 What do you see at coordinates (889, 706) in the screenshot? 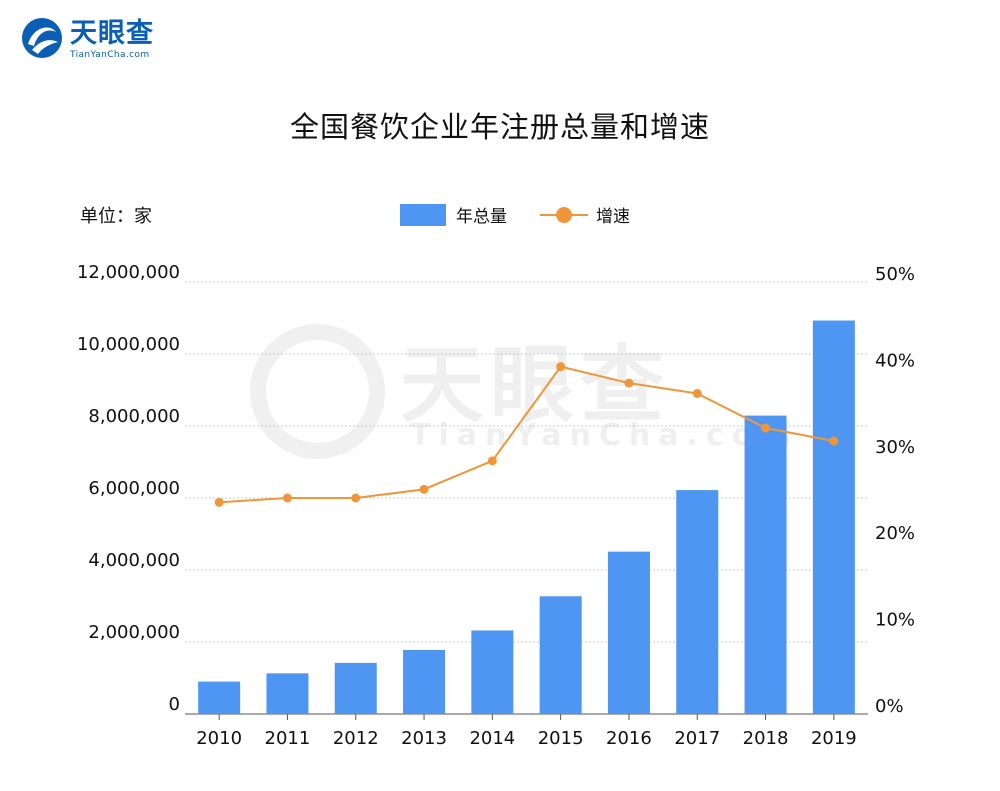
I see `y-right-tick-label: 0%` at bounding box center [889, 706].